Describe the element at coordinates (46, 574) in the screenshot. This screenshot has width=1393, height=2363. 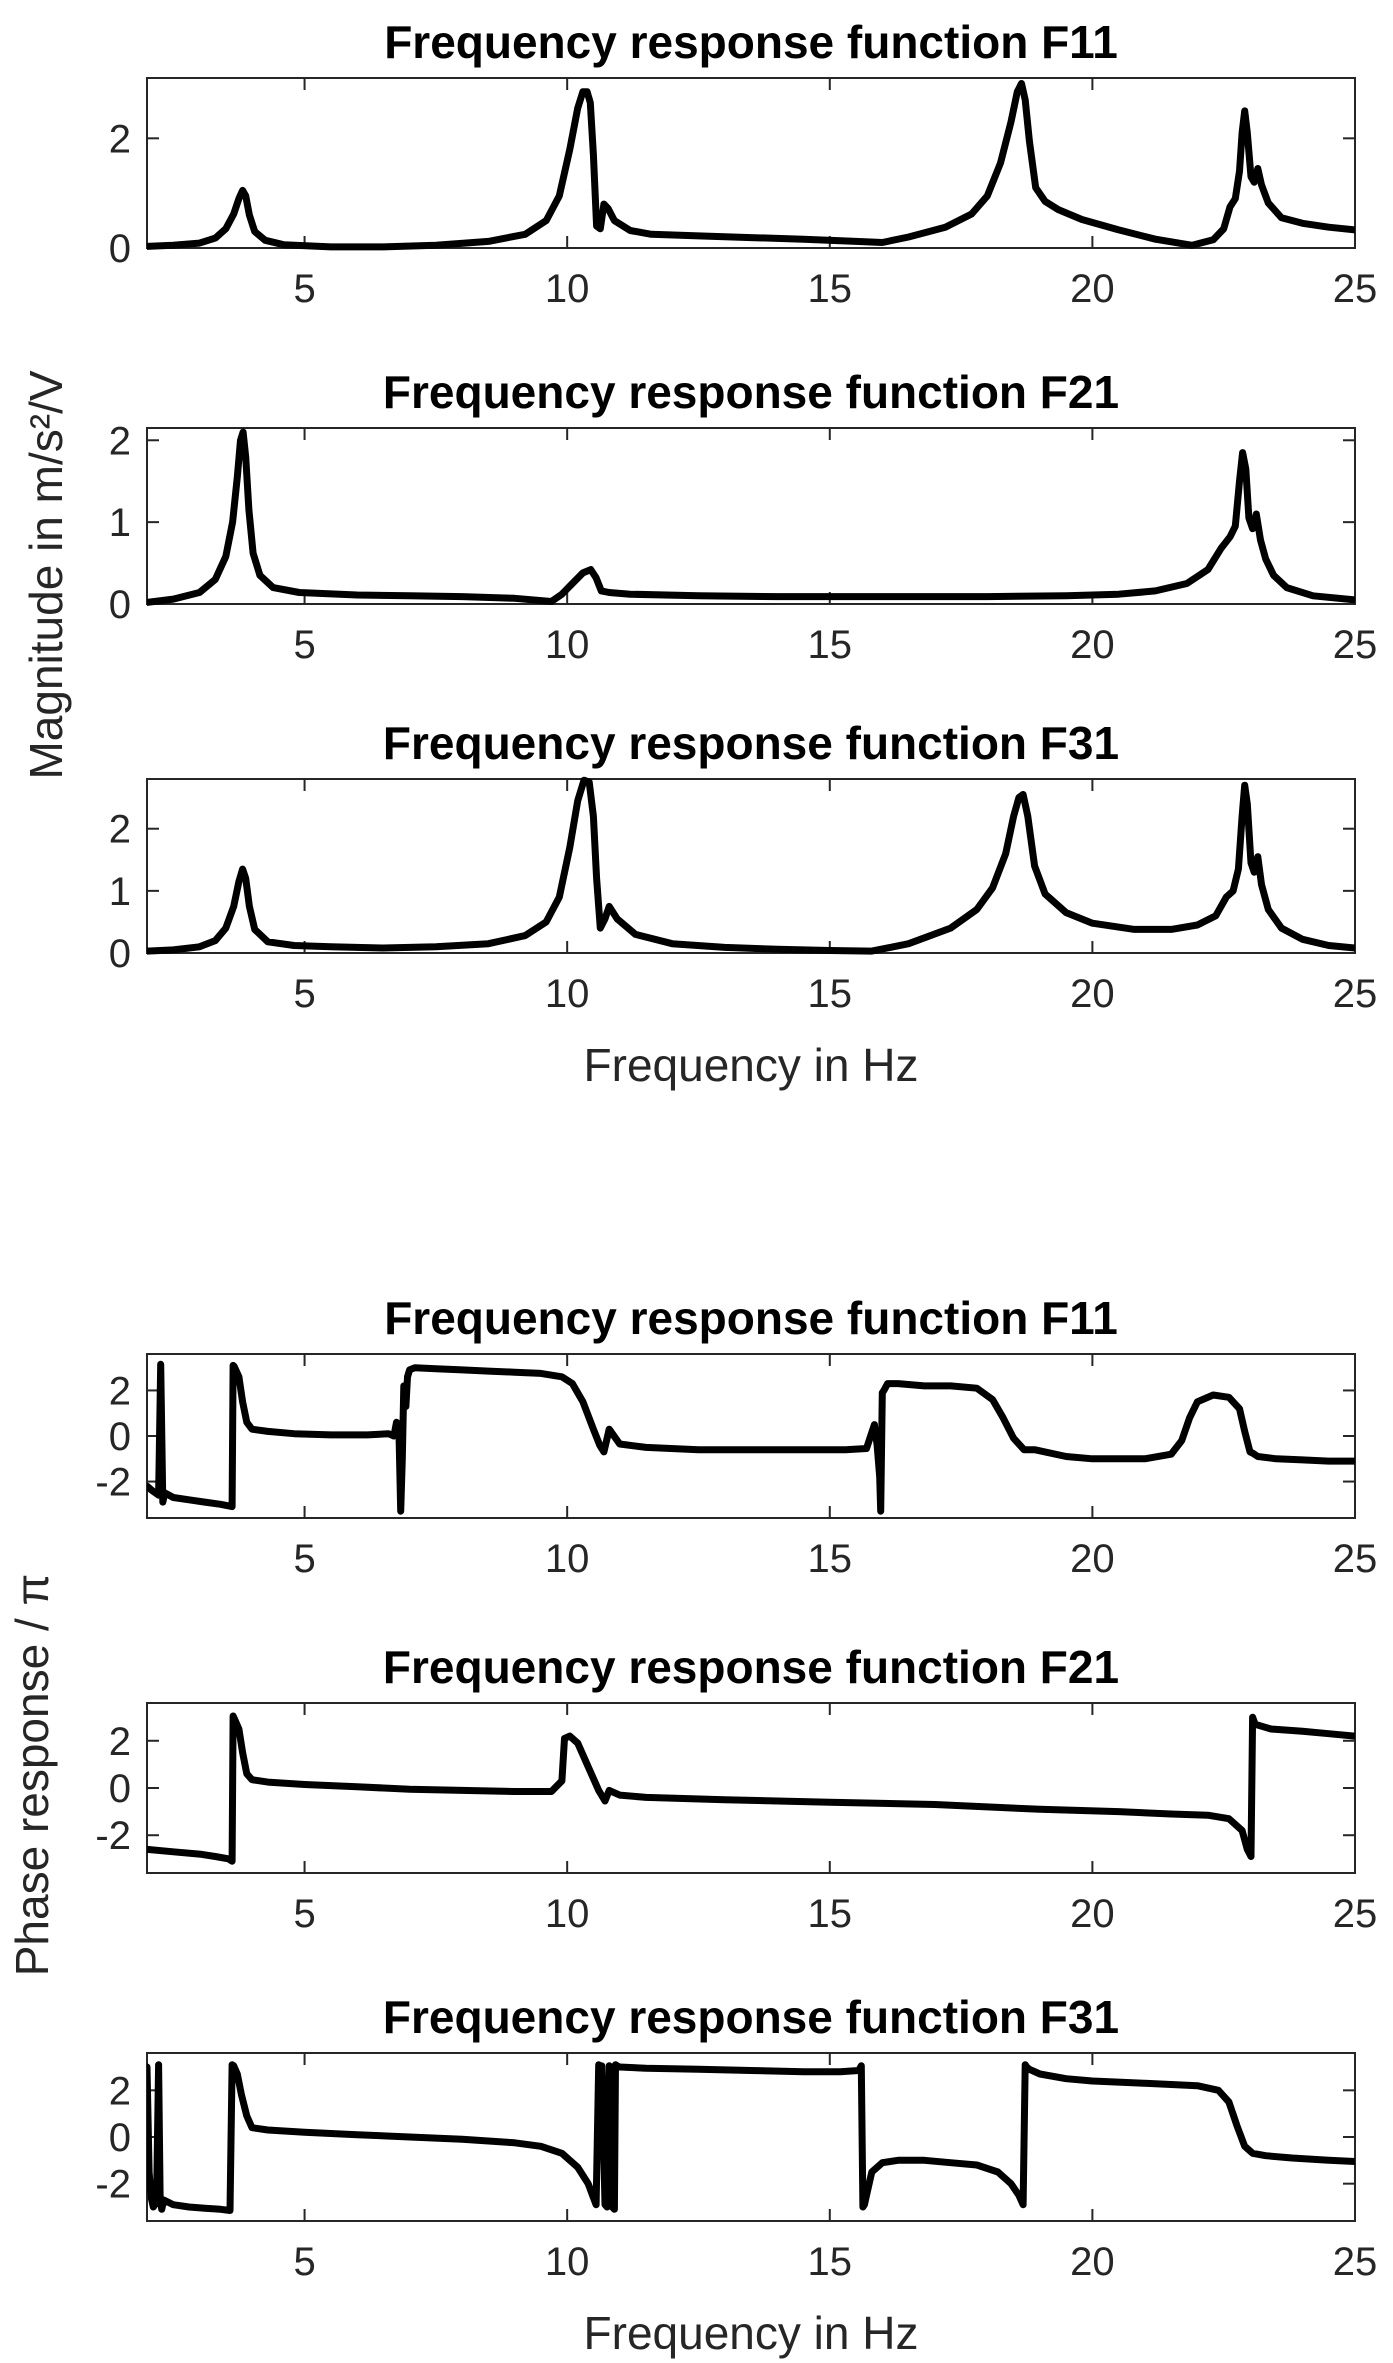
I see `magnitude-ylabel: Magnitude in m/s²/V` at that location.